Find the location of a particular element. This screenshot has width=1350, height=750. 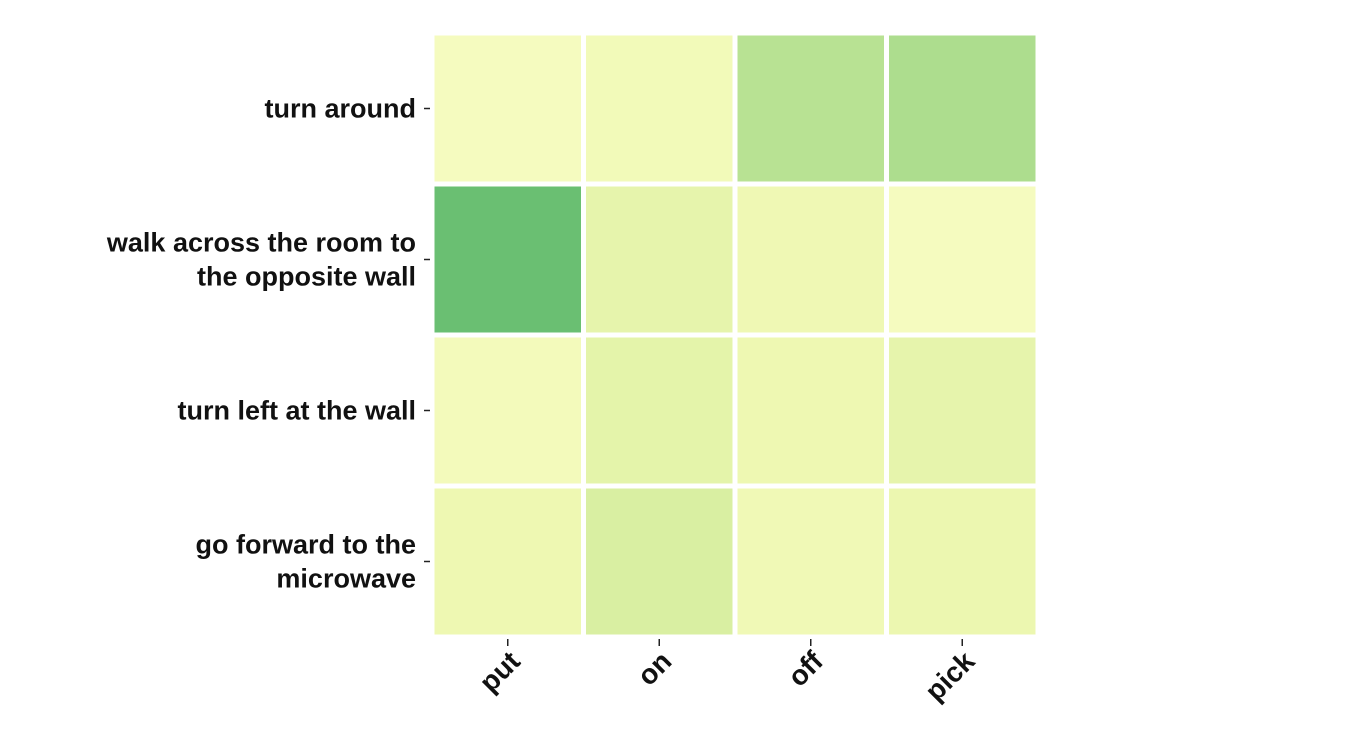

heatmap-cell-r2-c0 is located at coordinates (507, 410).